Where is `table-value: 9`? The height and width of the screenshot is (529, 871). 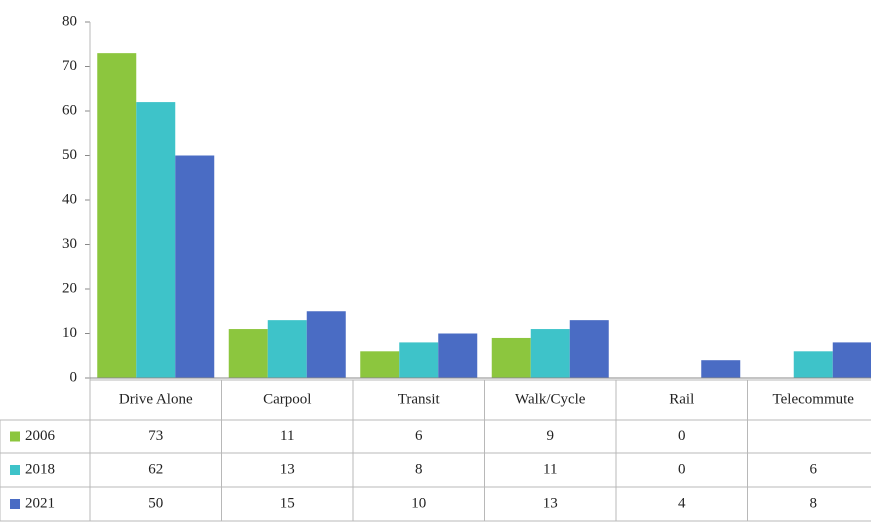
table-value: 9 is located at coordinates (551, 436).